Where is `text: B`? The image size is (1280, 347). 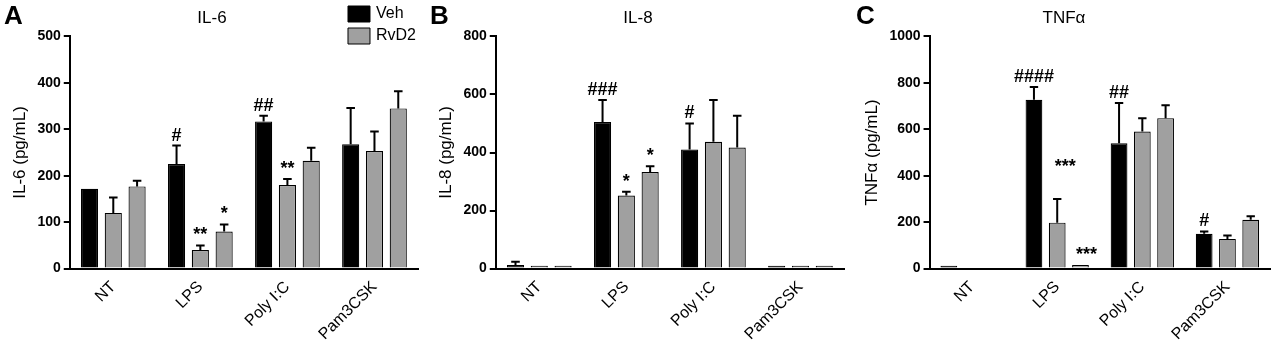 text: B is located at coordinates (439, 15).